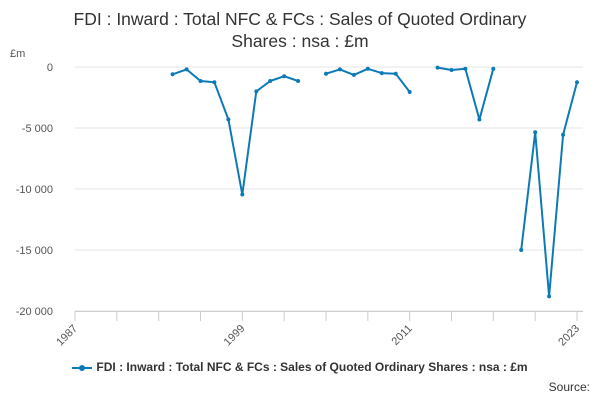 The image size is (600, 400). Describe the element at coordinates (569, 387) in the screenshot. I see `source-label: Source:` at that location.